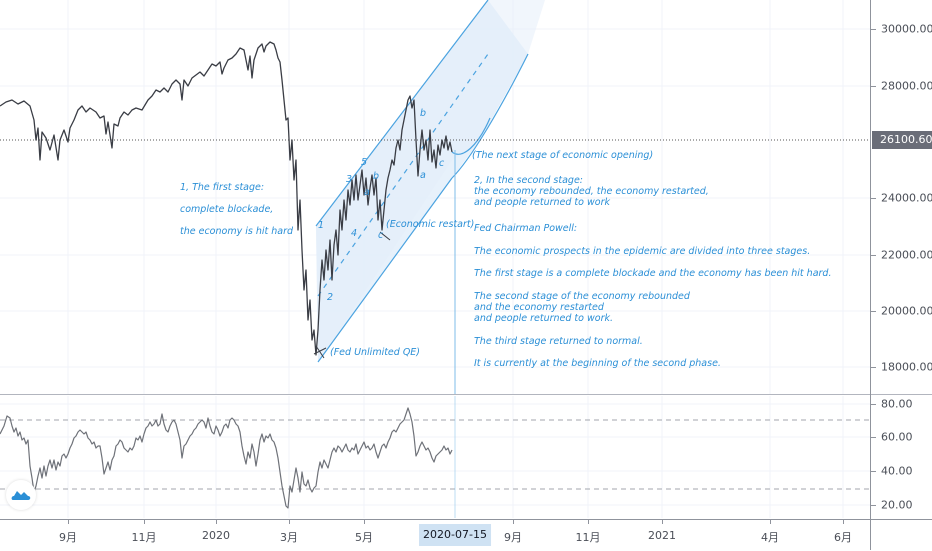  What do you see at coordinates (906, 311) in the screenshot?
I see `price-label: 20000.00` at bounding box center [906, 311].